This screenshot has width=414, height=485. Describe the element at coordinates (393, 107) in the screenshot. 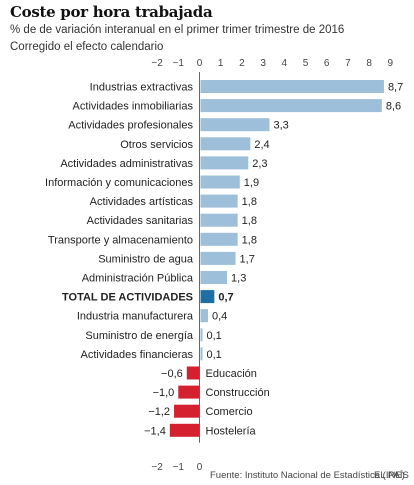

I see `value-label: 8,6` at that location.